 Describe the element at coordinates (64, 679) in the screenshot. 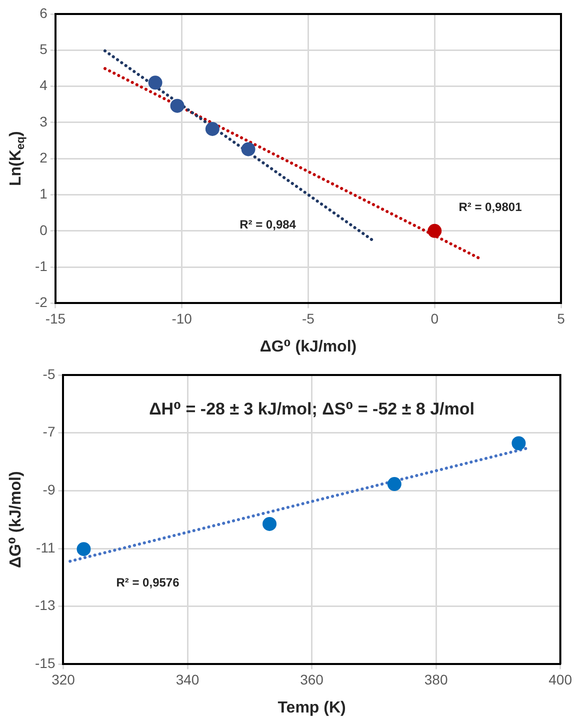

I see `x-tick-label: 320` at that location.